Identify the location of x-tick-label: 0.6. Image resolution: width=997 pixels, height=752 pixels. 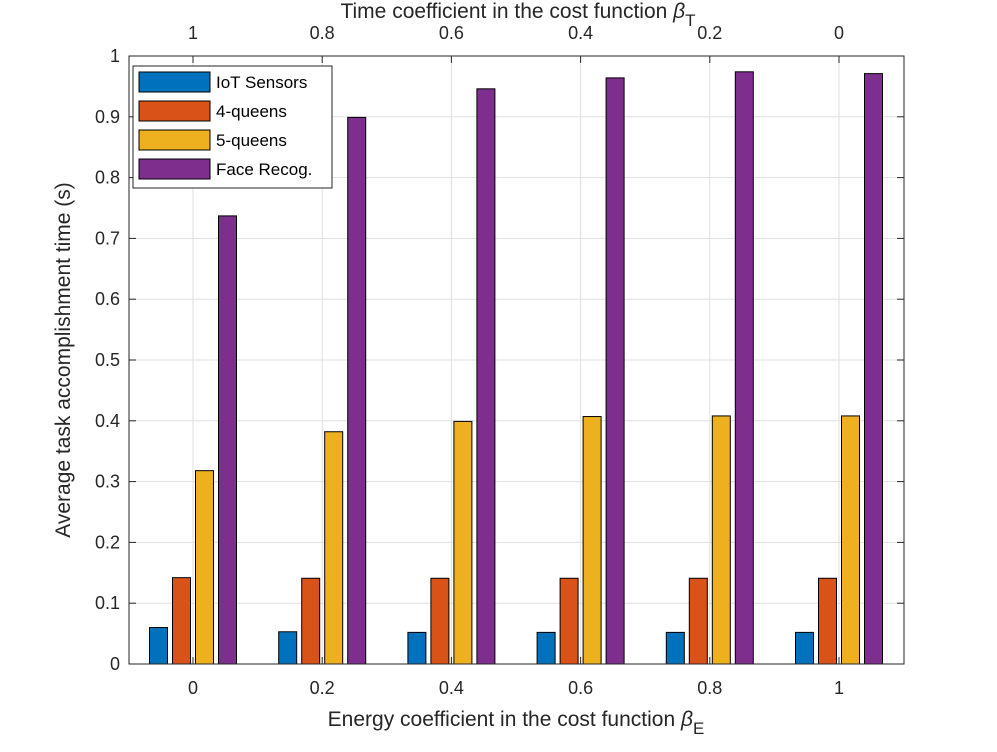
(580, 688).